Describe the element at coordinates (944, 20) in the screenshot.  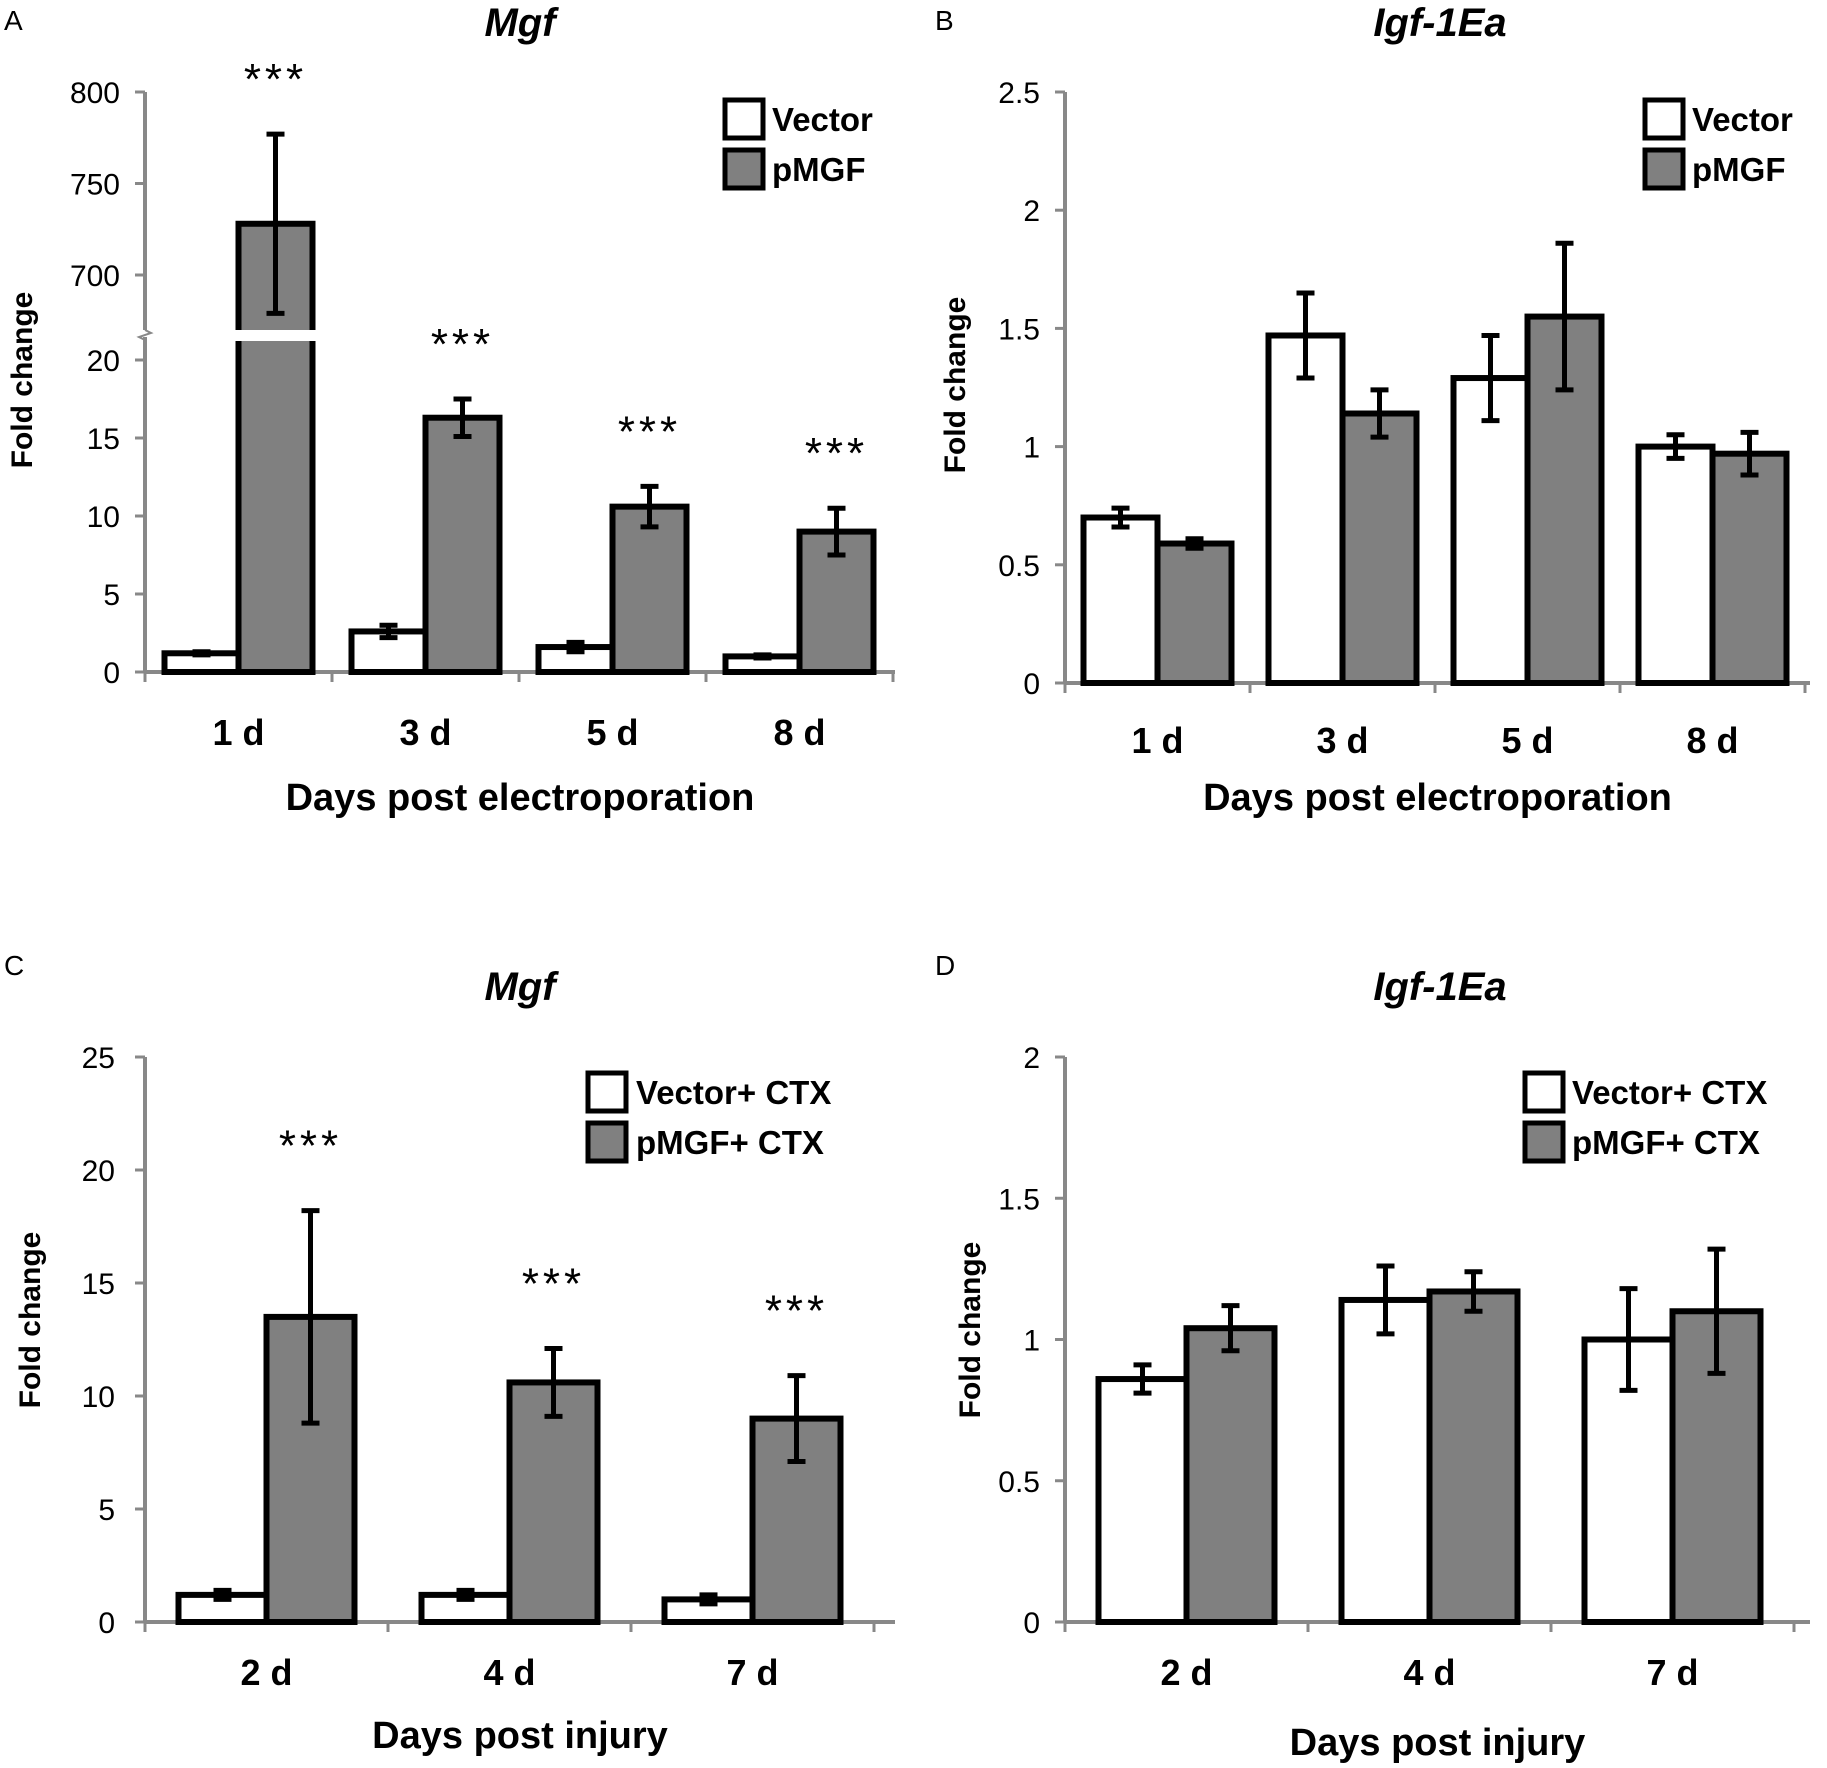
I see `panel-letter: B` at that location.